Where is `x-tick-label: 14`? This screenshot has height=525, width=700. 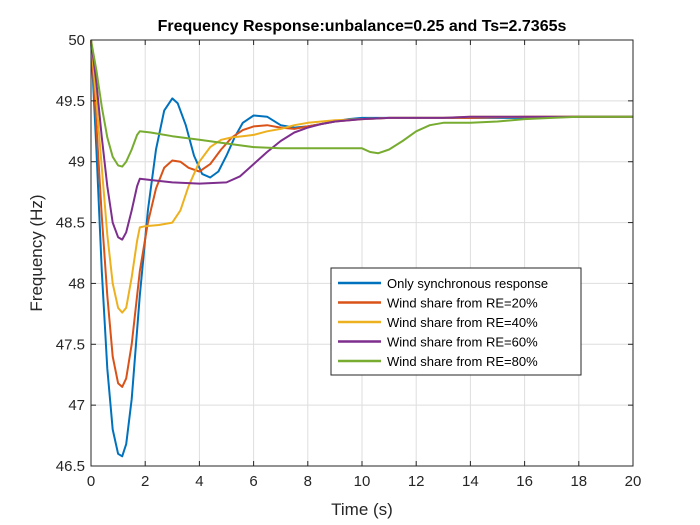 x-tick-label: 14 is located at coordinates (470, 481).